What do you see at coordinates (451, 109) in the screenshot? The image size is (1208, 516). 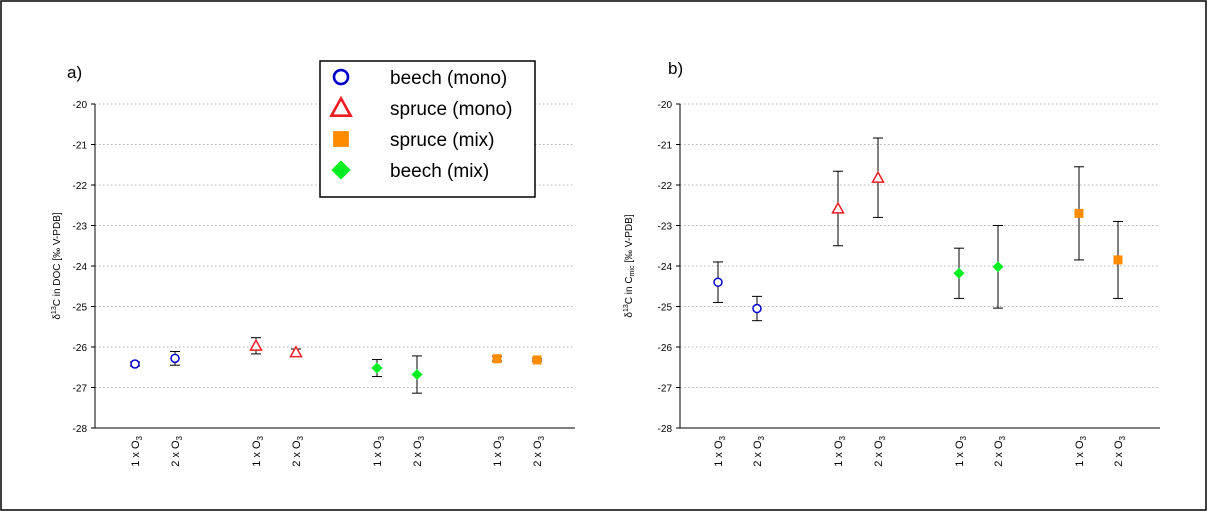 I see `legend-label: spruce (mono)` at bounding box center [451, 109].